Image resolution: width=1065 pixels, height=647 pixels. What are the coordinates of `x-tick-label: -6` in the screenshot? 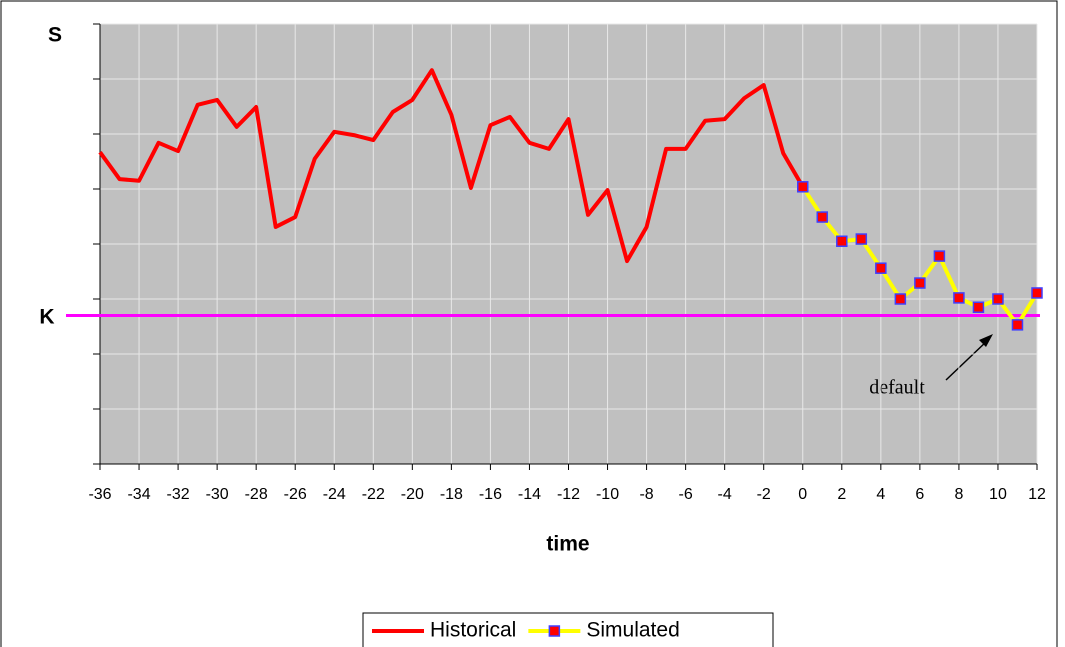 It's located at (686, 494).